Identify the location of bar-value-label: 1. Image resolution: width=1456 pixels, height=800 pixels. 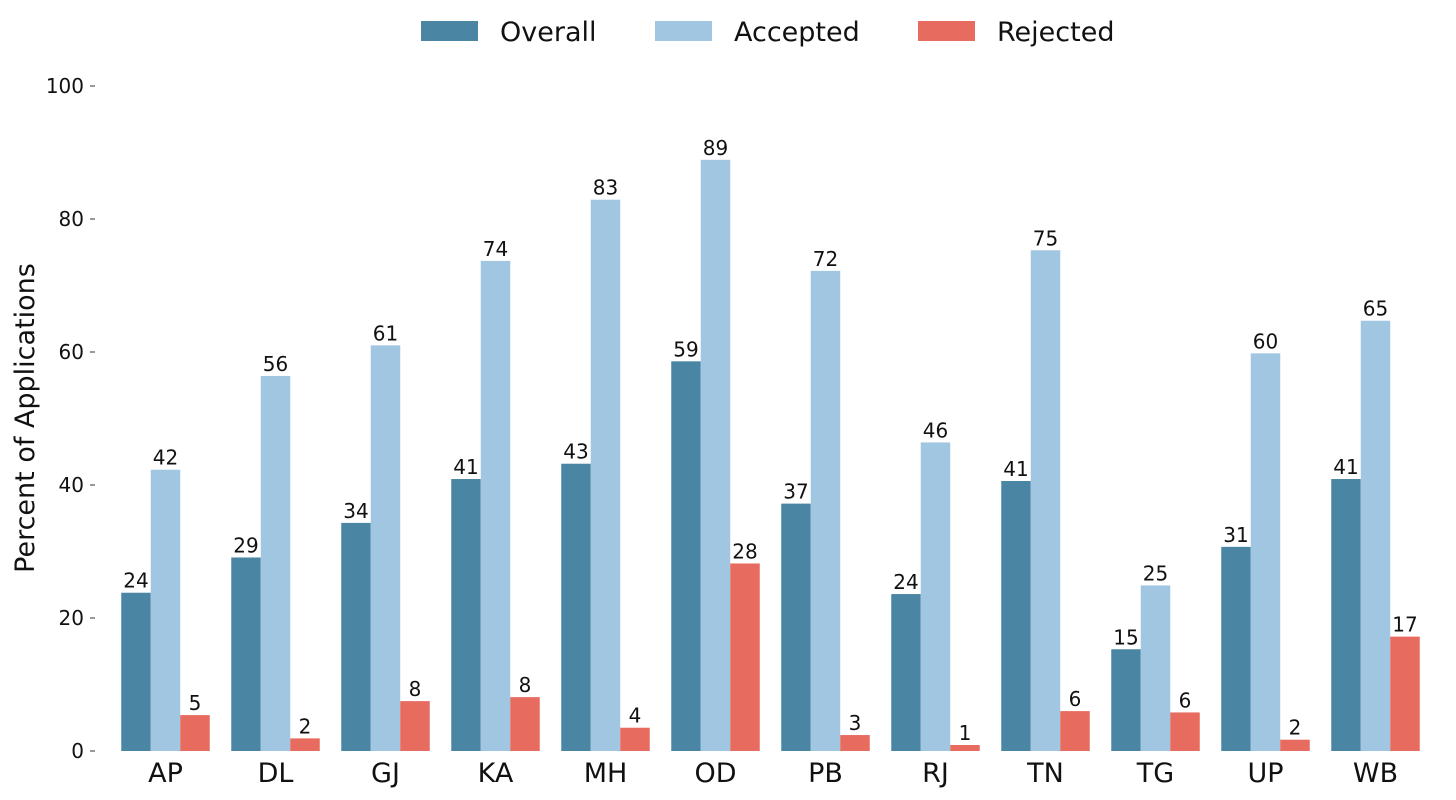
(965, 733).